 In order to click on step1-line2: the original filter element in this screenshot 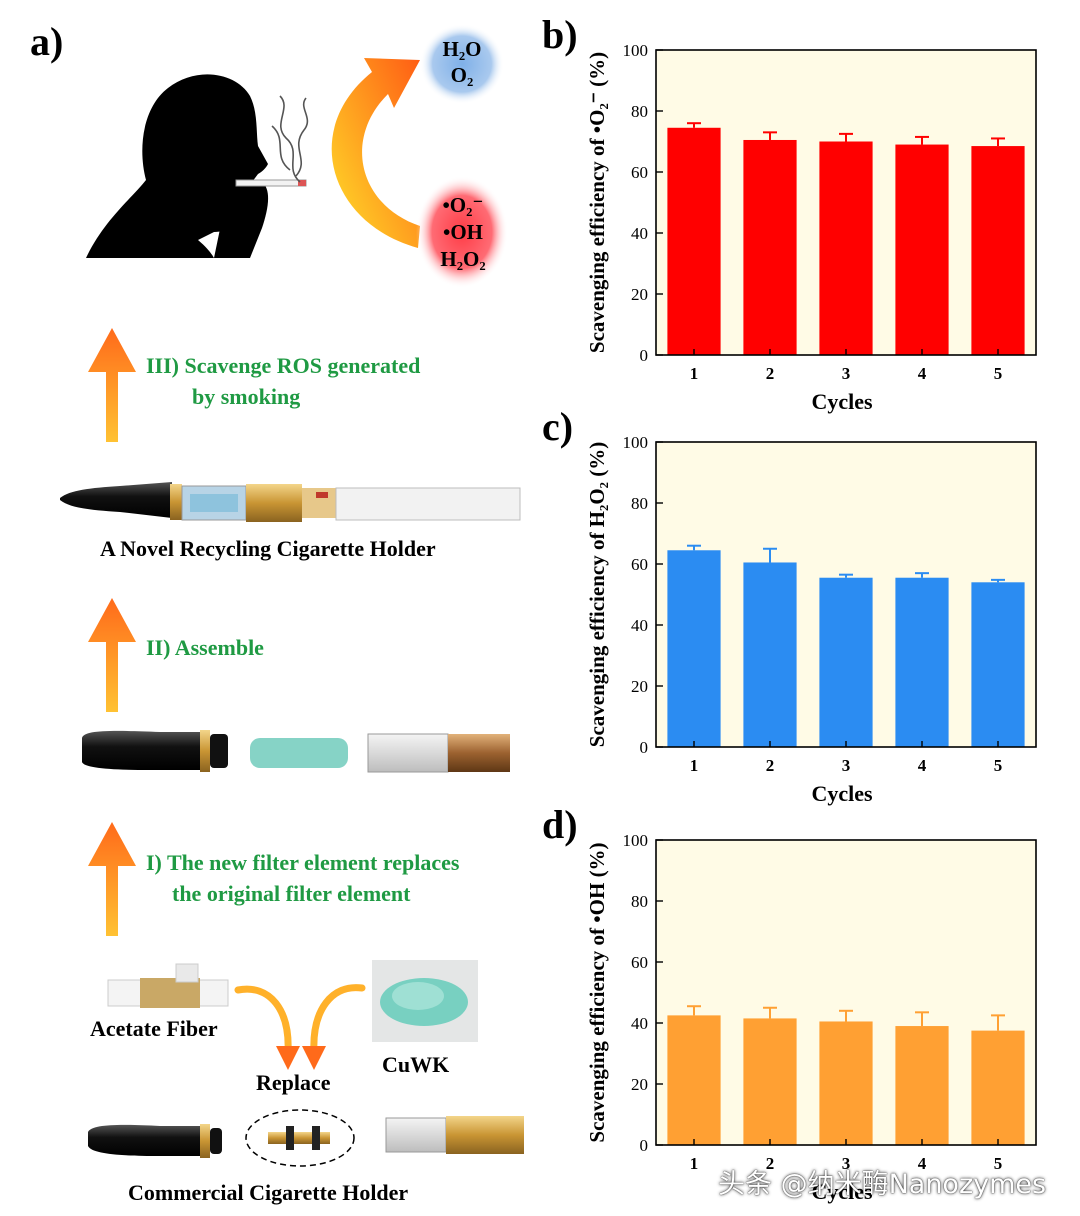, I will do `click(291, 893)`.